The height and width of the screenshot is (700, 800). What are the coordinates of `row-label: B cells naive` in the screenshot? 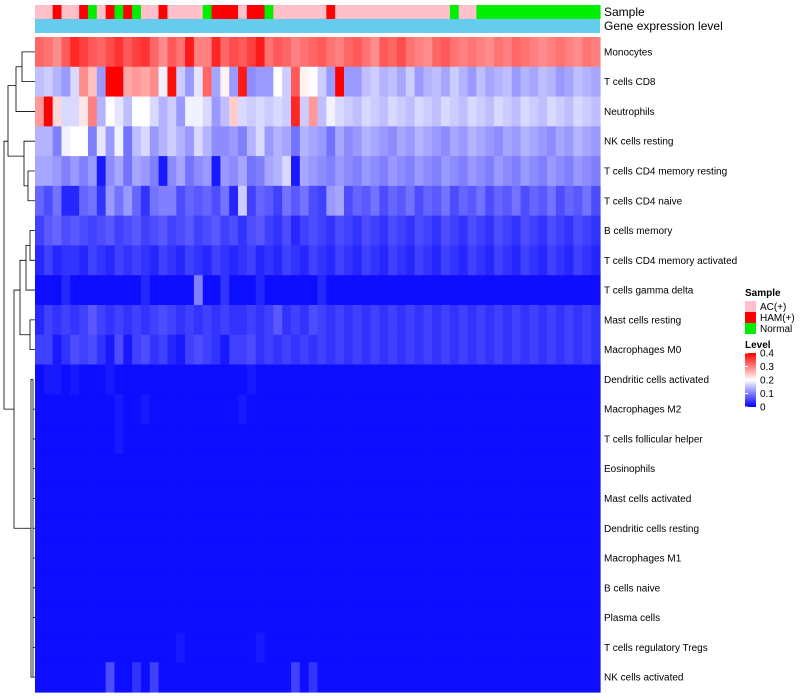 It's located at (632, 588).